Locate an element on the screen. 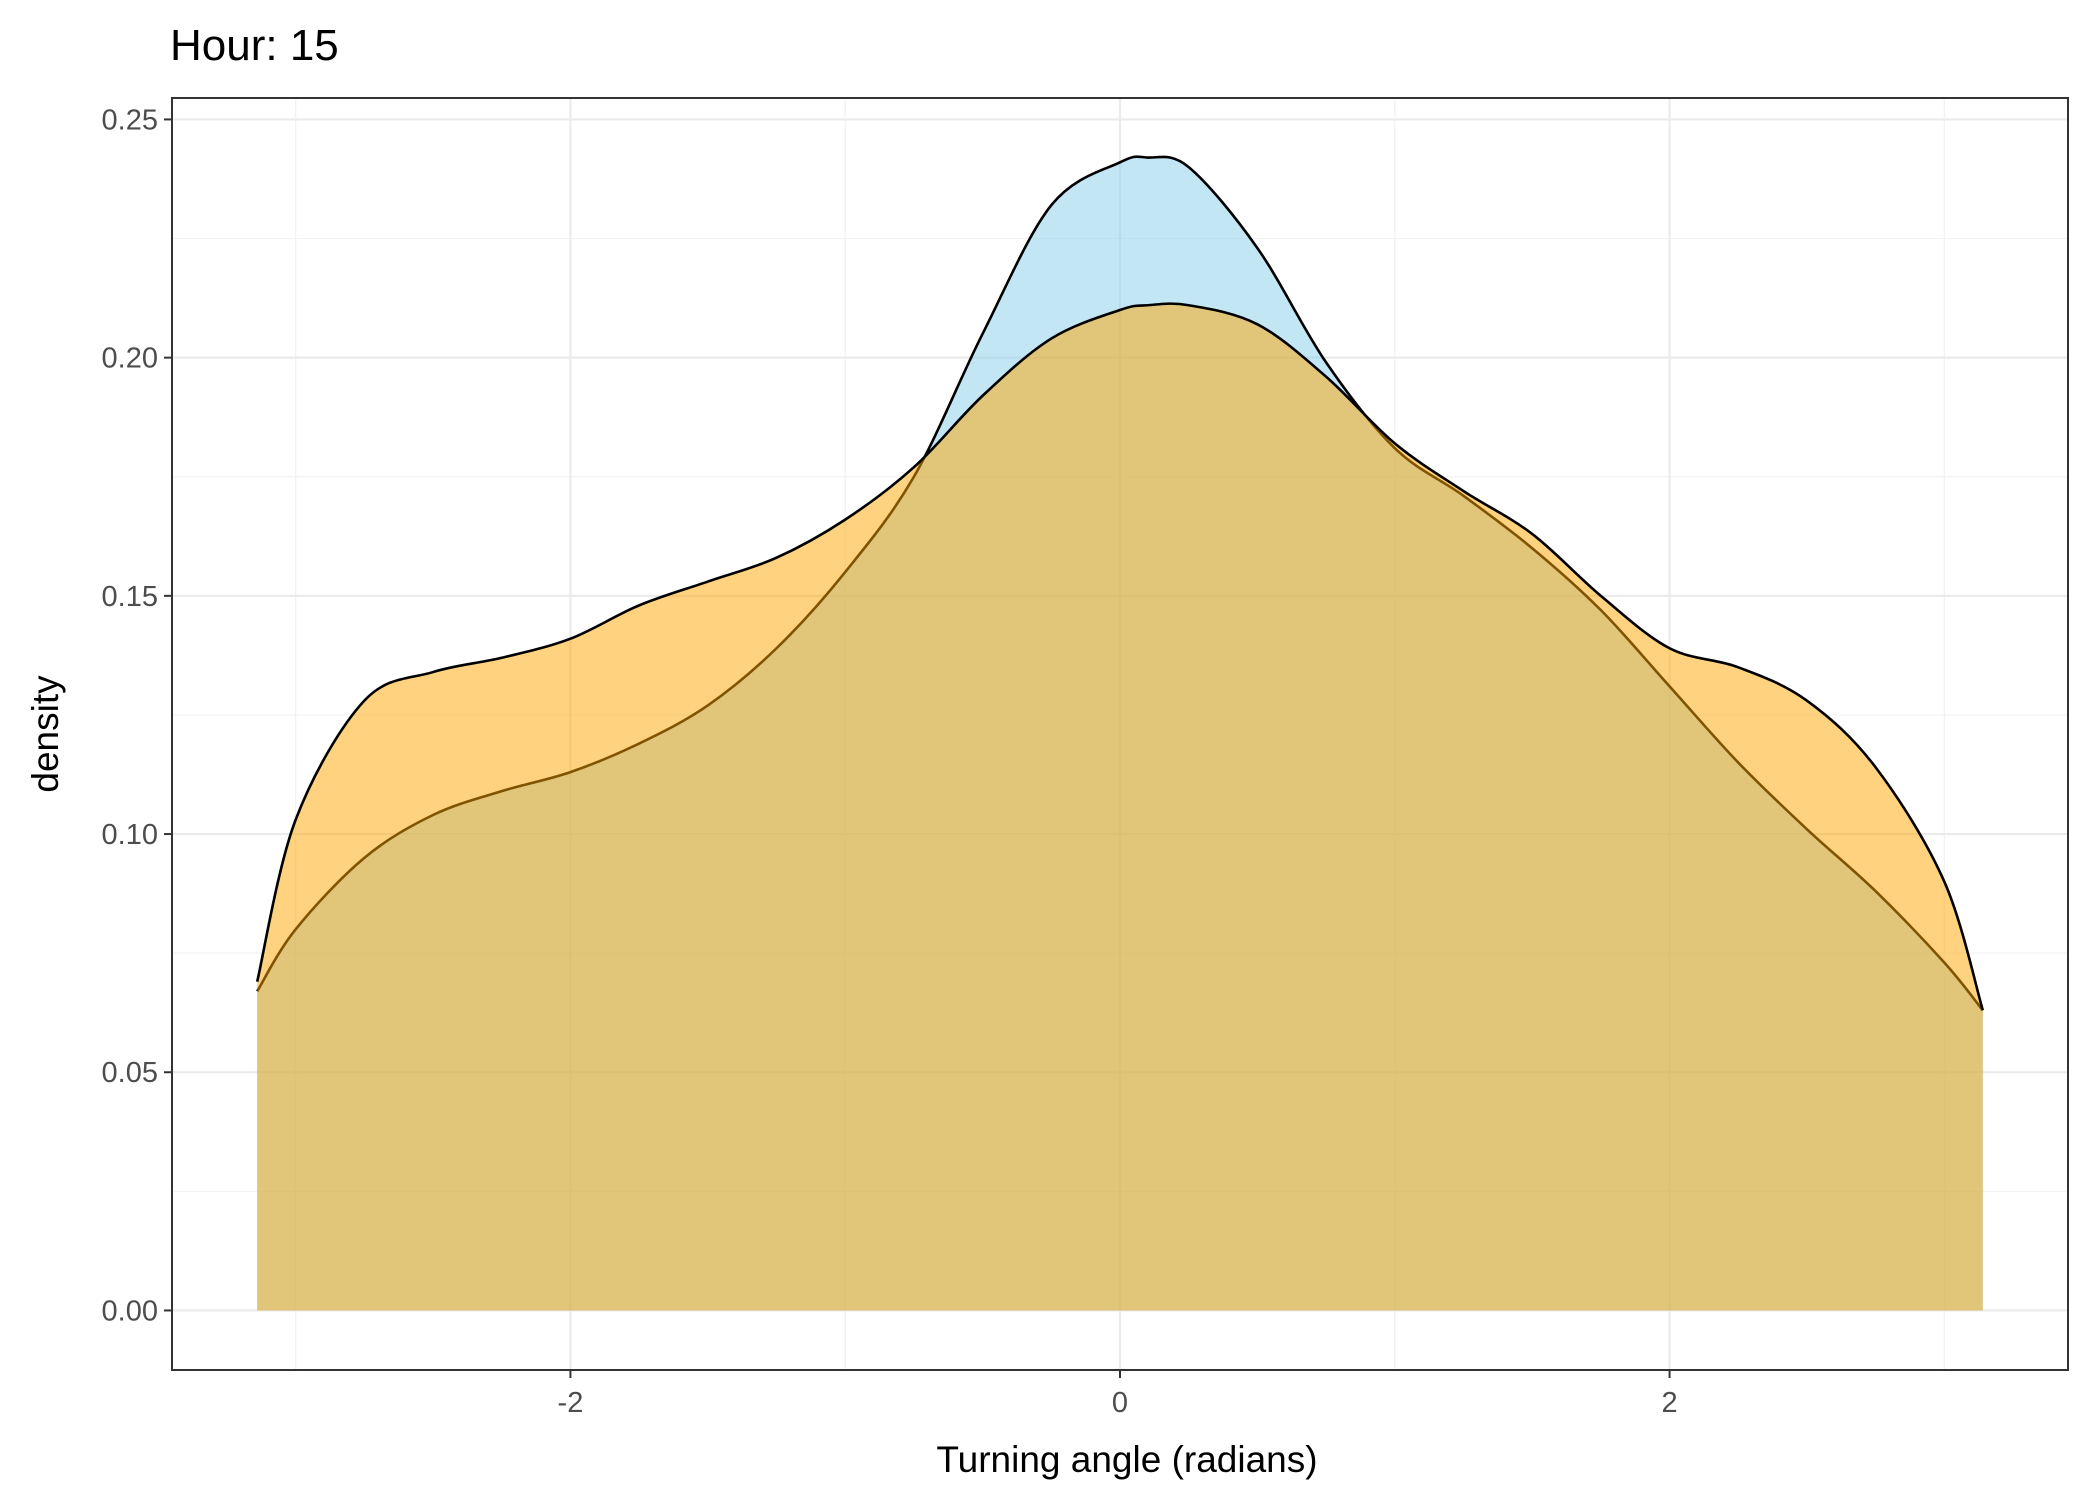 The width and height of the screenshot is (2100, 1500). chart-title: Hour: 15 is located at coordinates (254, 45).